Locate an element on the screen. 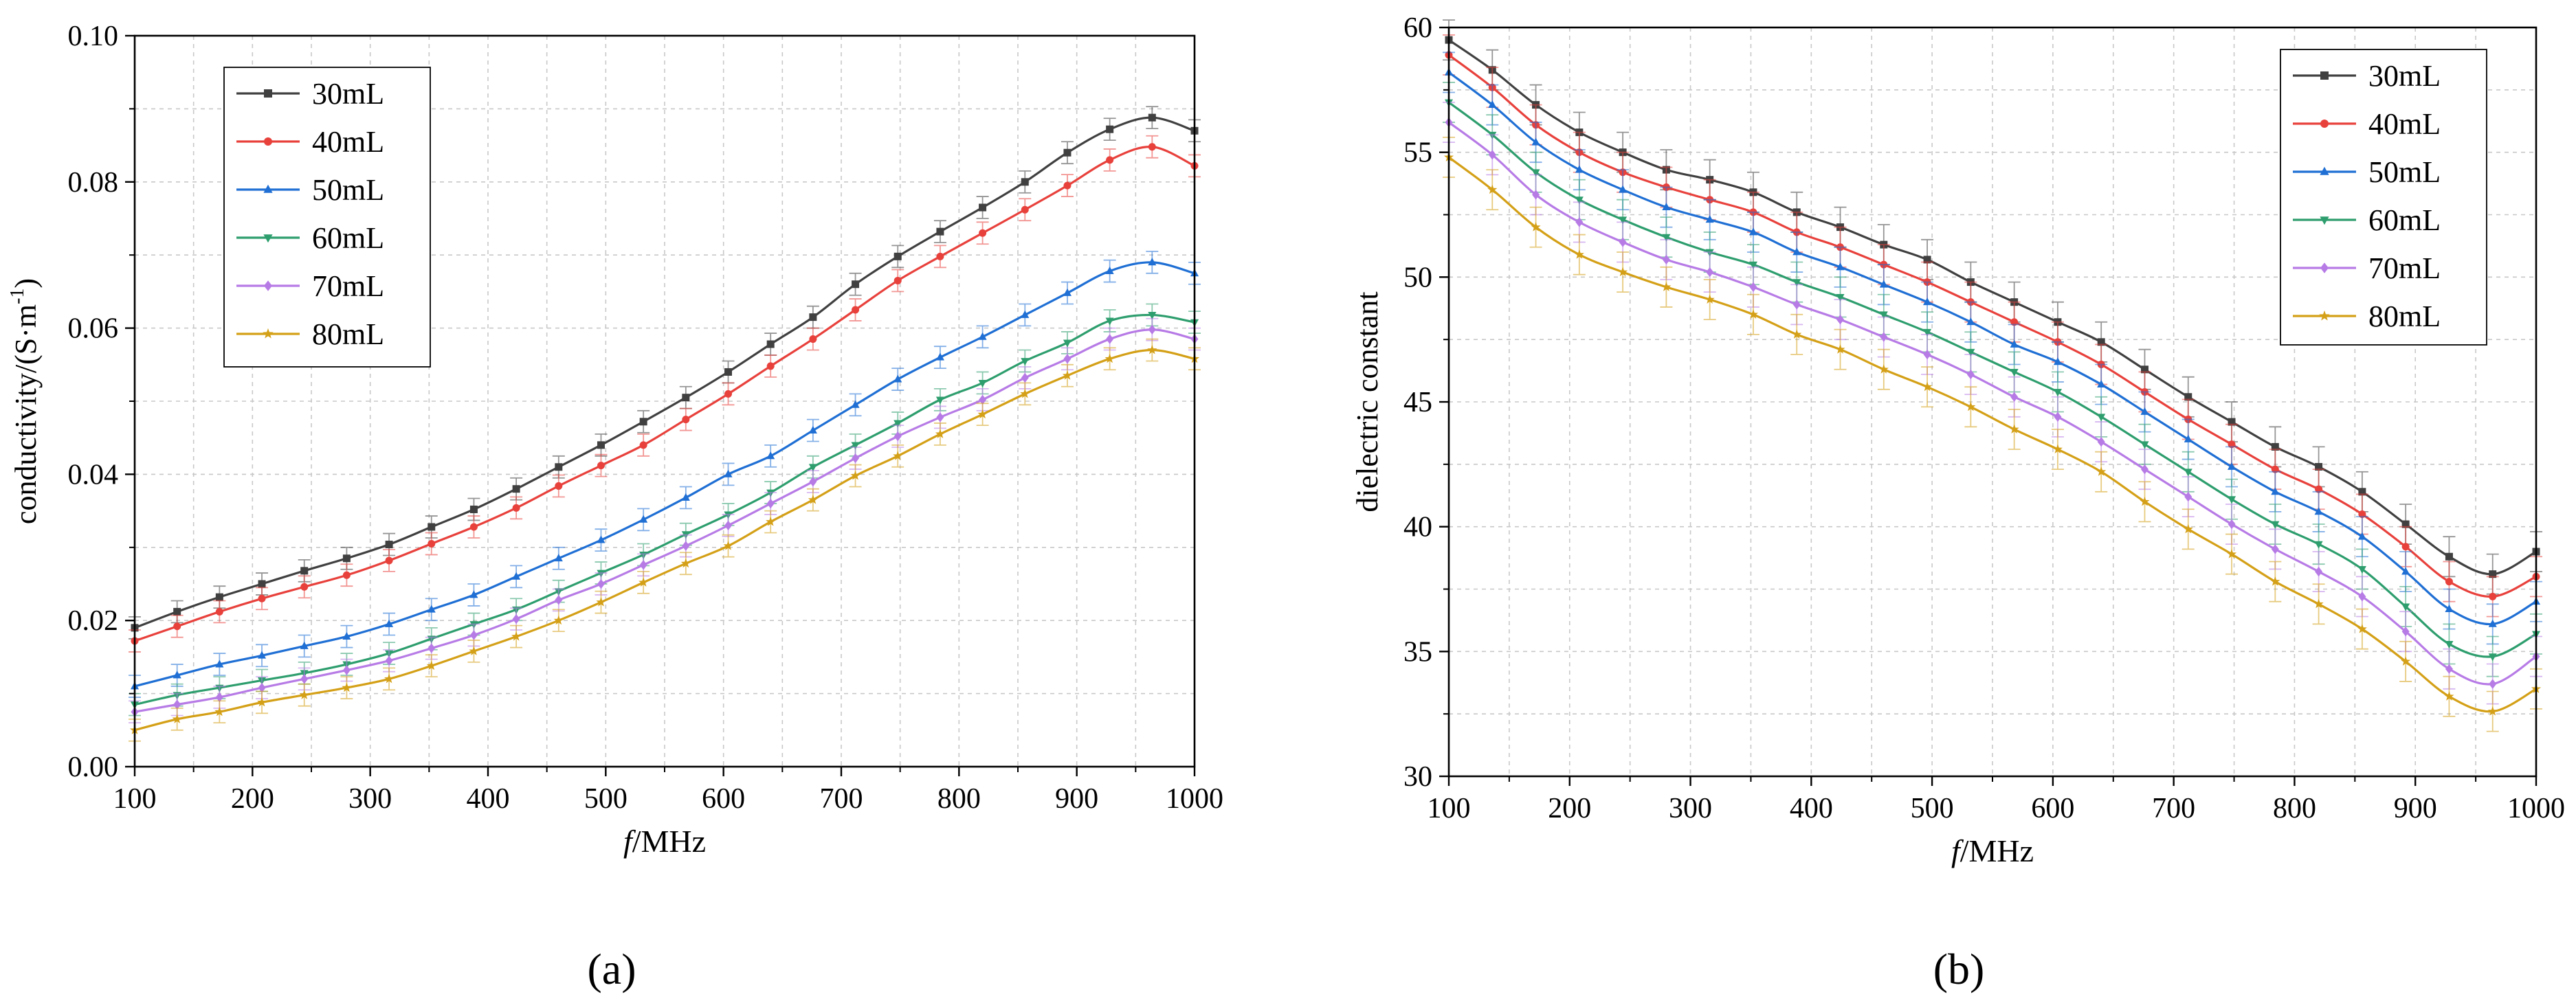  legend: 30mL 40mL 50mL 60mL 70mL 80mL is located at coordinates (2383, 197).